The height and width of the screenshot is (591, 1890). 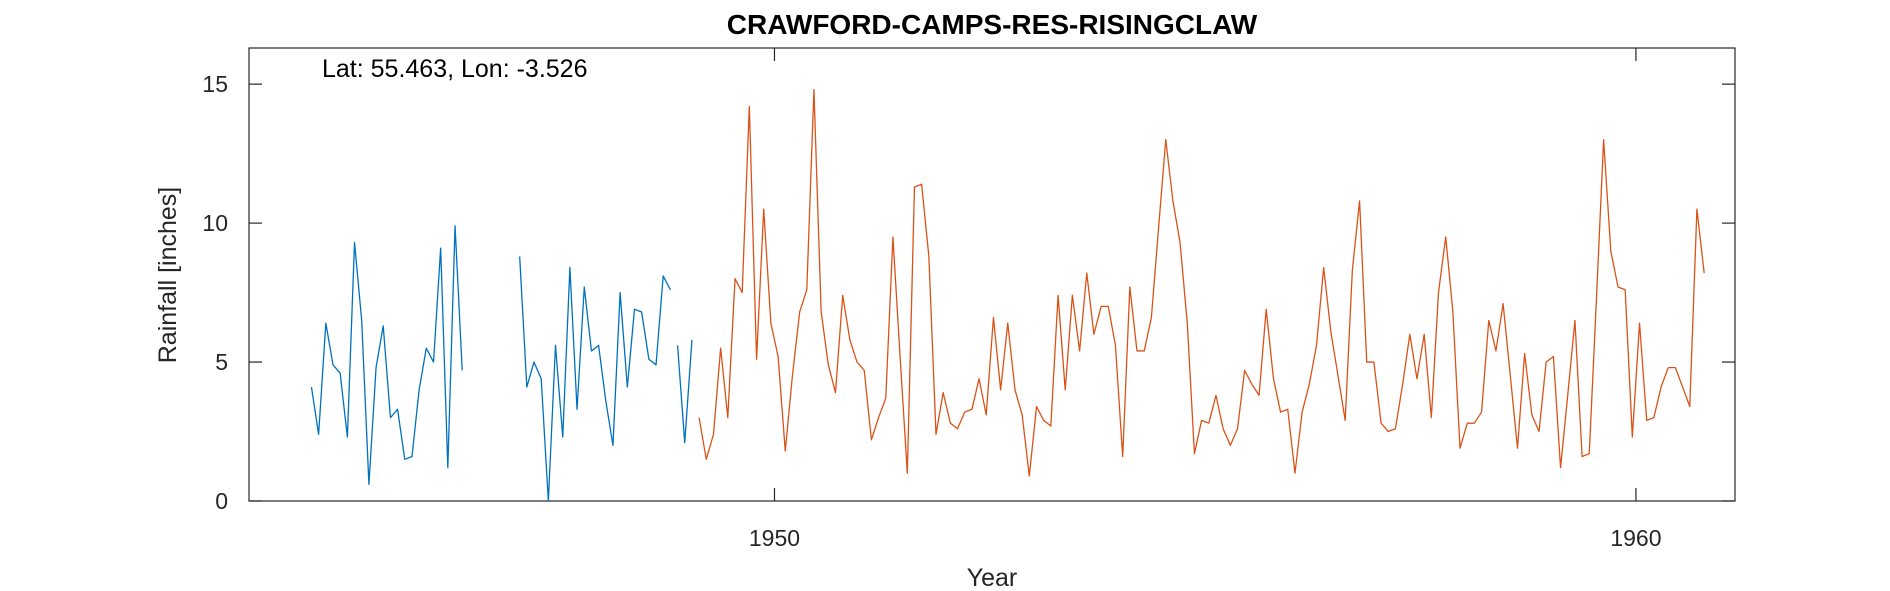 I want to click on chart-title: CRAWFORD-CAMPS-RES-RISINGCLAW, so click(x=992, y=24).